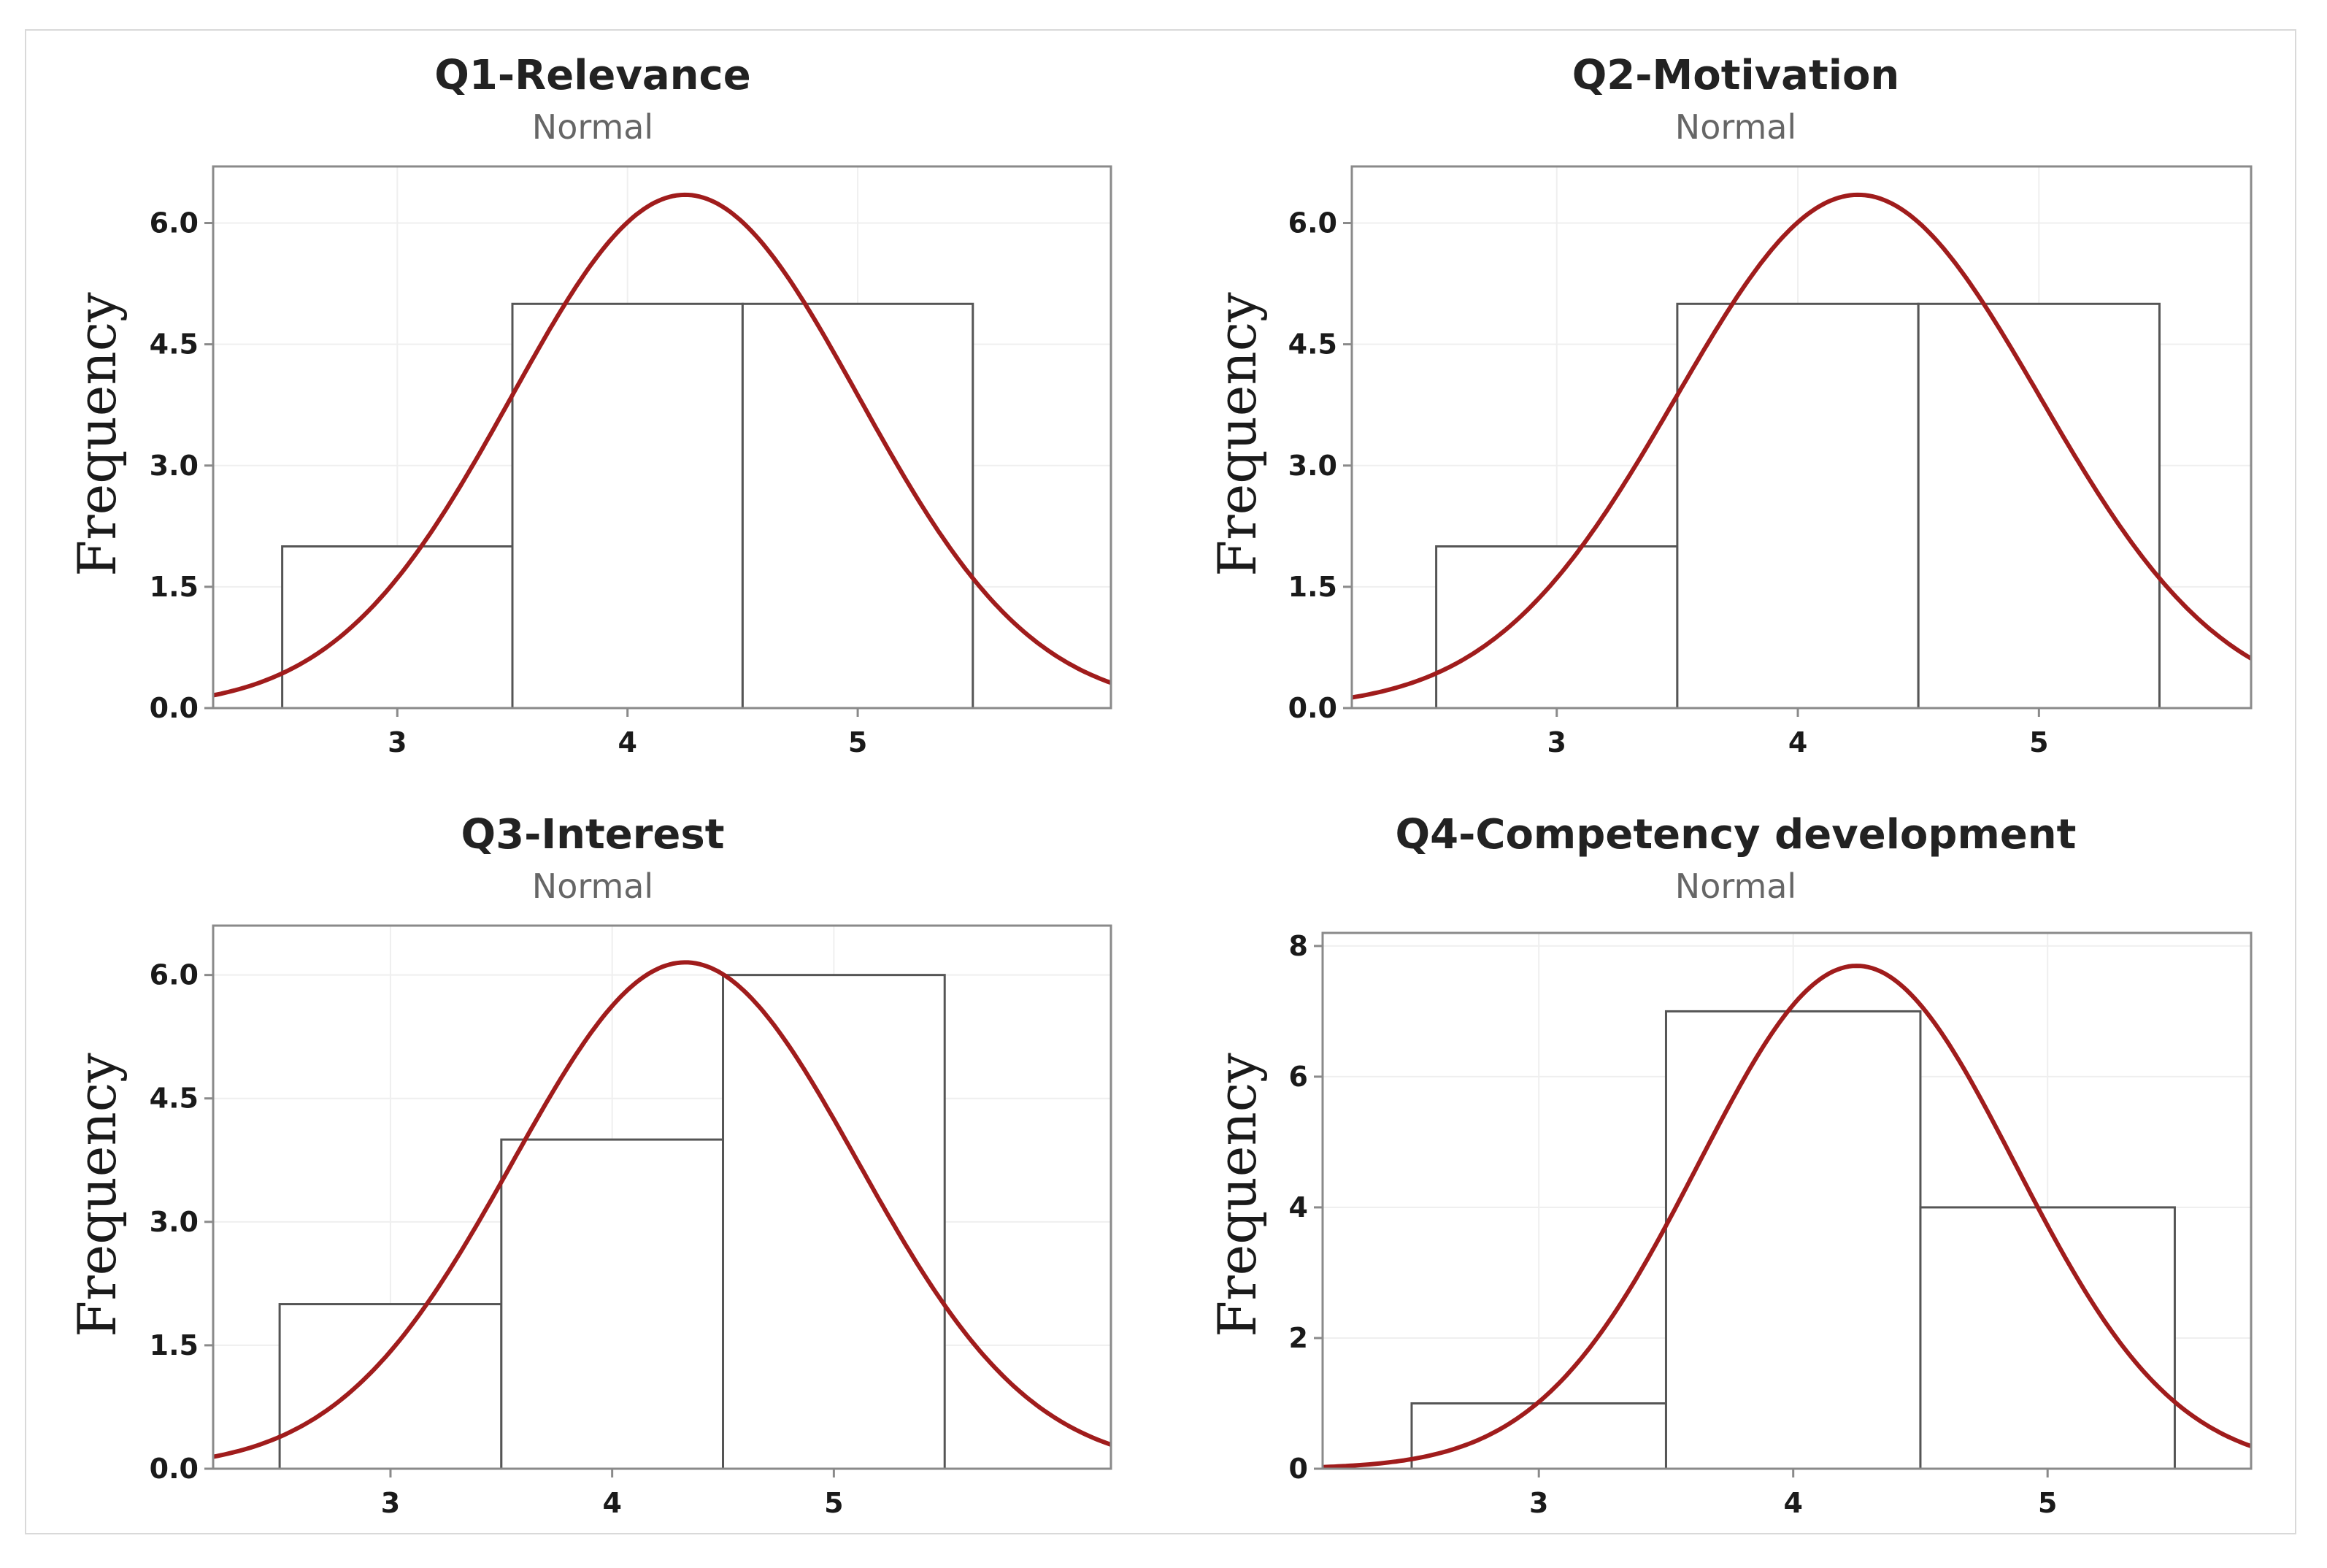  Describe the element at coordinates (1736, 75) in the screenshot. I see `chart-title: Q2-Motivation` at that location.